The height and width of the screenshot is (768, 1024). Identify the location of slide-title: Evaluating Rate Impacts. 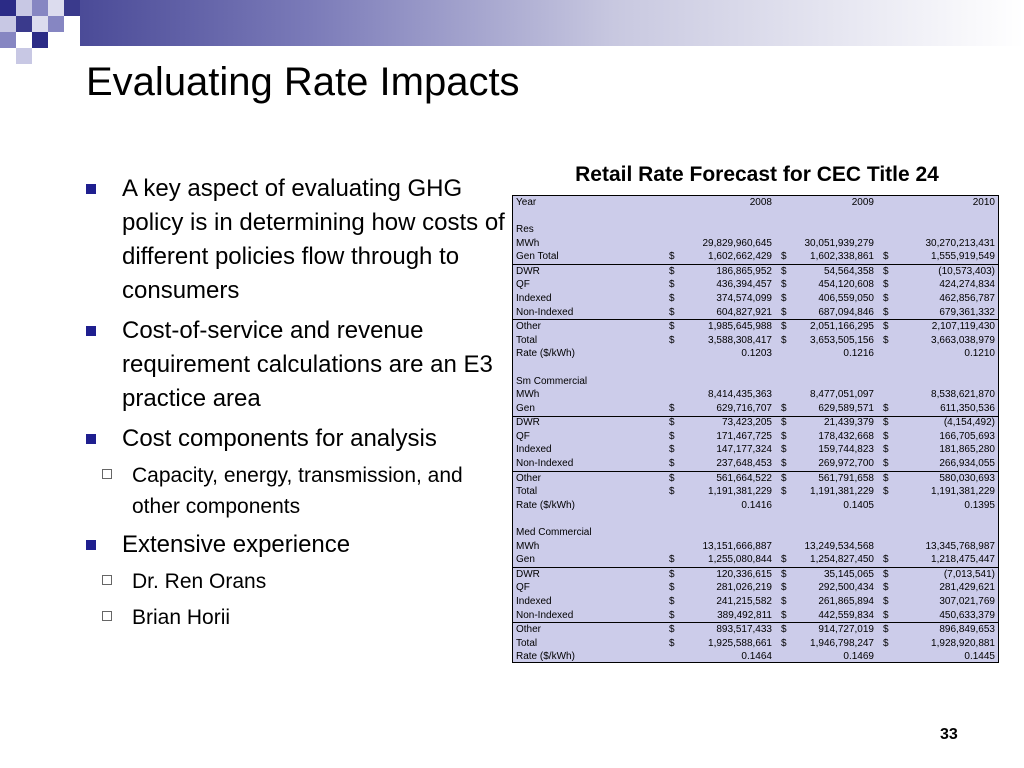
(303, 82).